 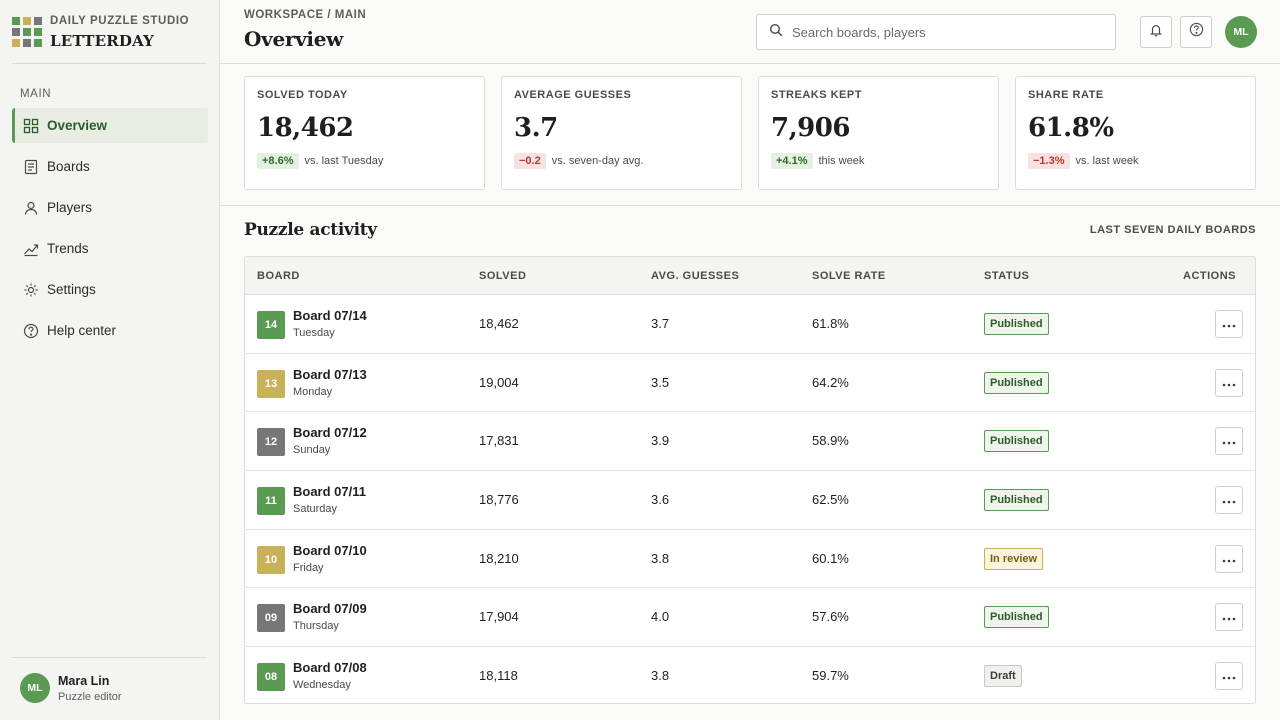 I want to click on board-day: Thursday, so click(x=316, y=626).